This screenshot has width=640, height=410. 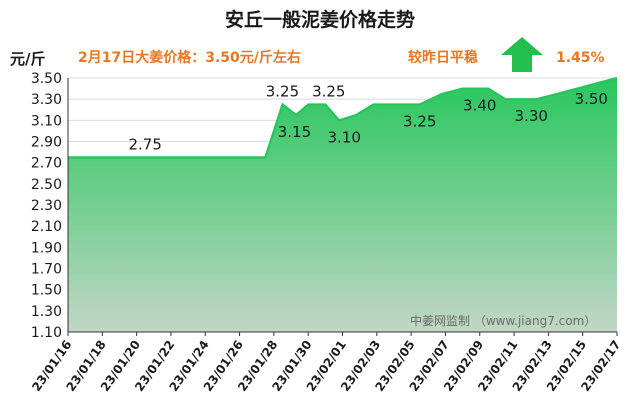 What do you see at coordinates (531, 116) in the screenshot?
I see `data-label: 3.30` at bounding box center [531, 116].